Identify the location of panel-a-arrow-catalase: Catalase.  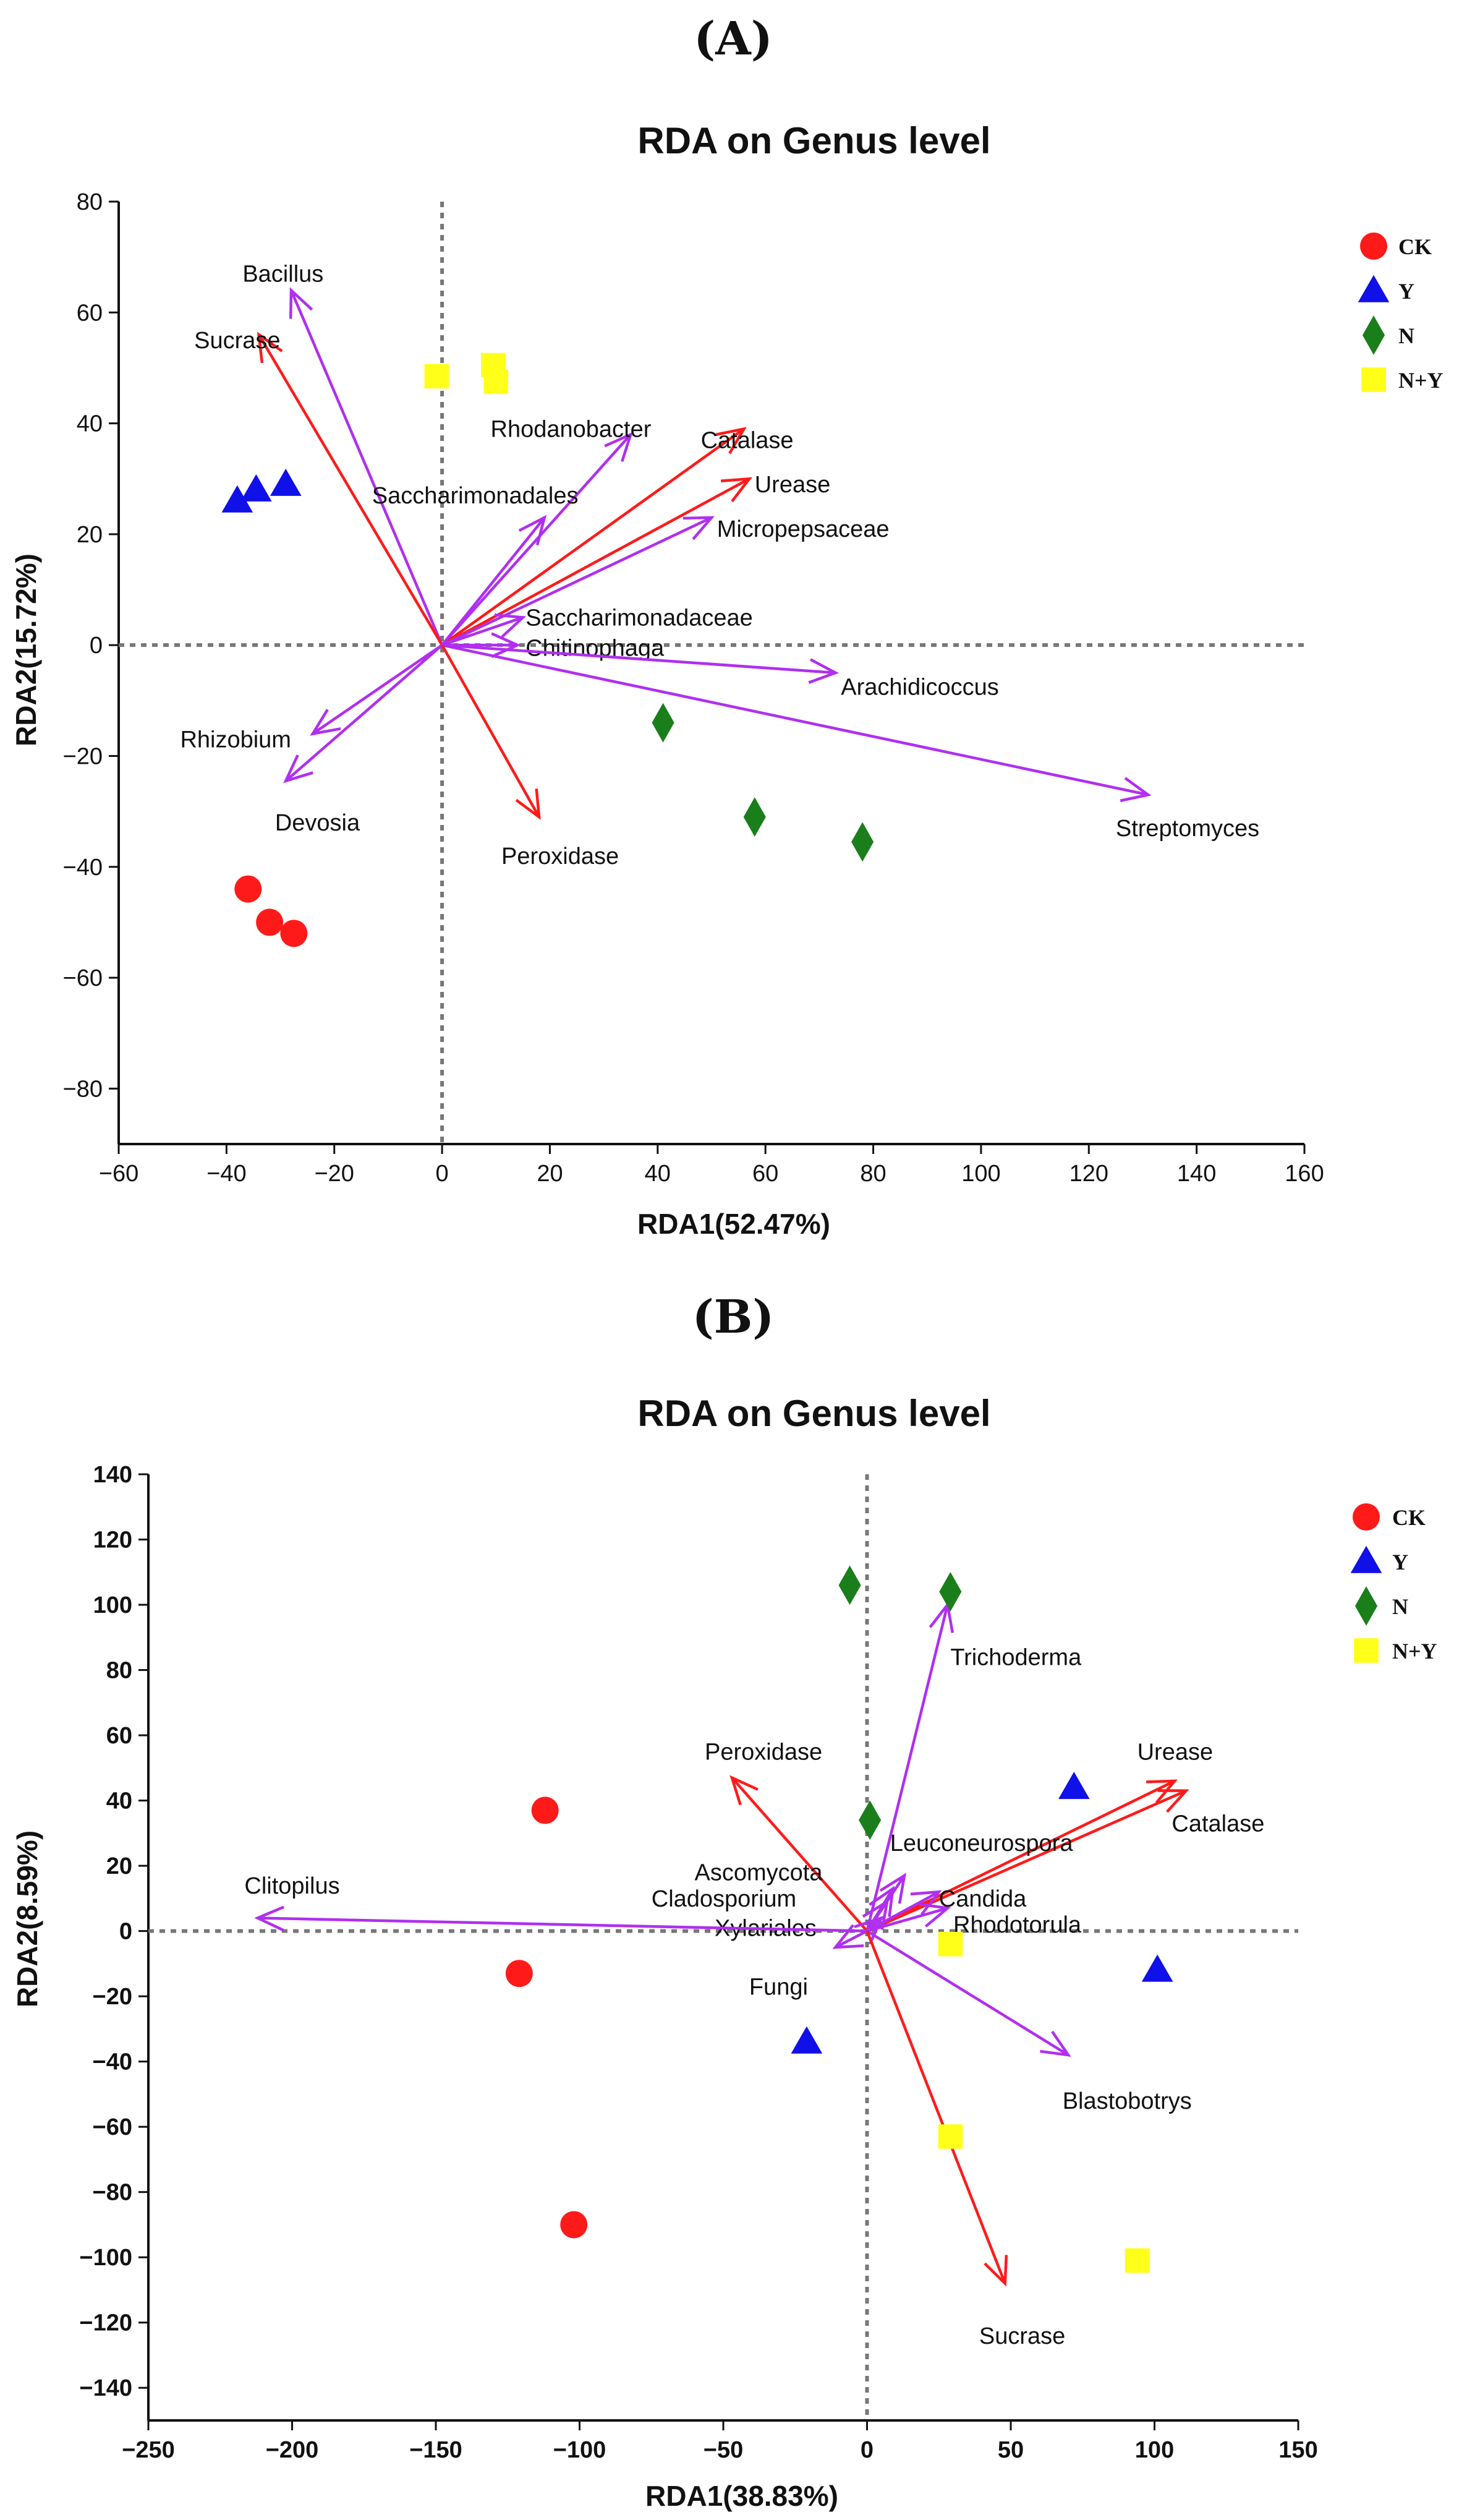
(617, 537).